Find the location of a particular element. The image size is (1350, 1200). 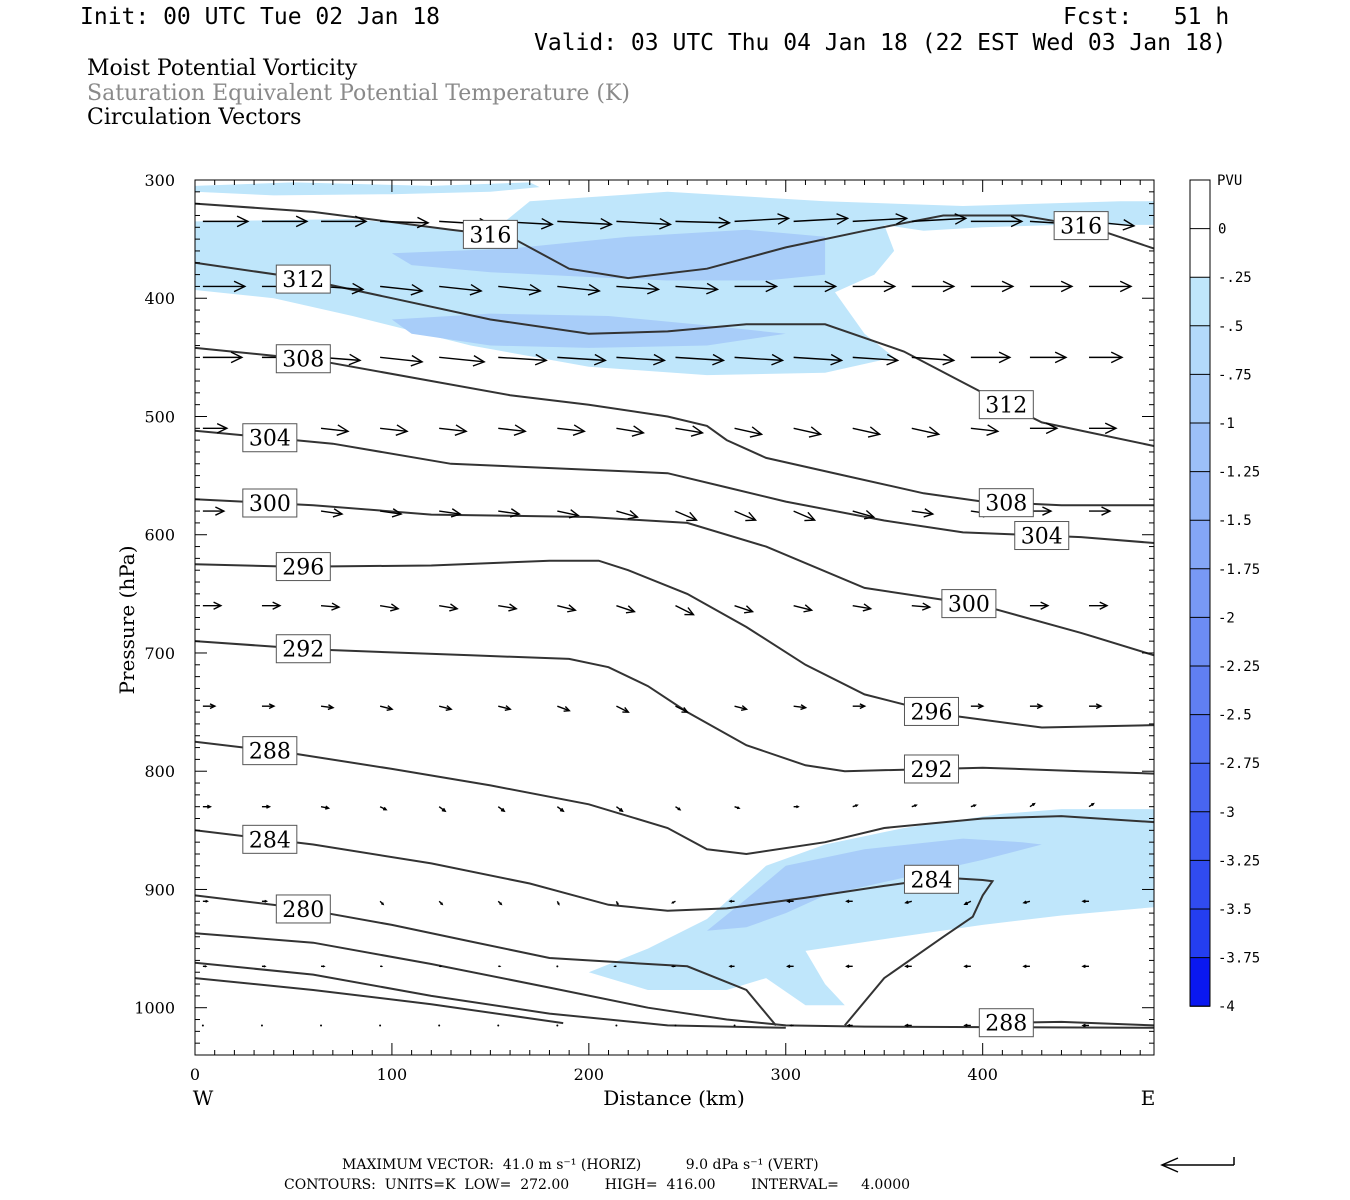

y-tick-label: 400 is located at coordinates (159, 298).